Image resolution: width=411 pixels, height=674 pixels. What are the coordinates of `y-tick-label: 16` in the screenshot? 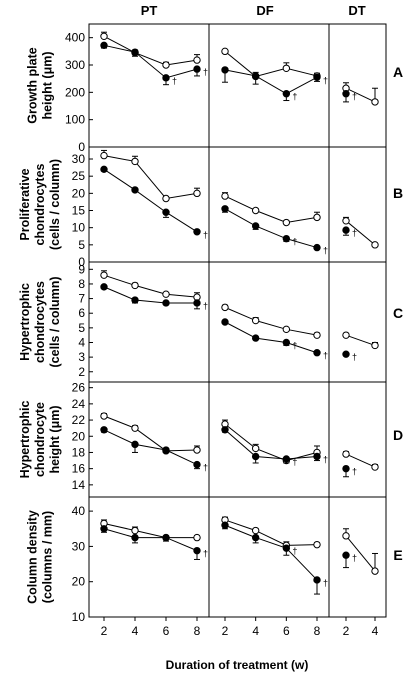 It's located at (79, 469).